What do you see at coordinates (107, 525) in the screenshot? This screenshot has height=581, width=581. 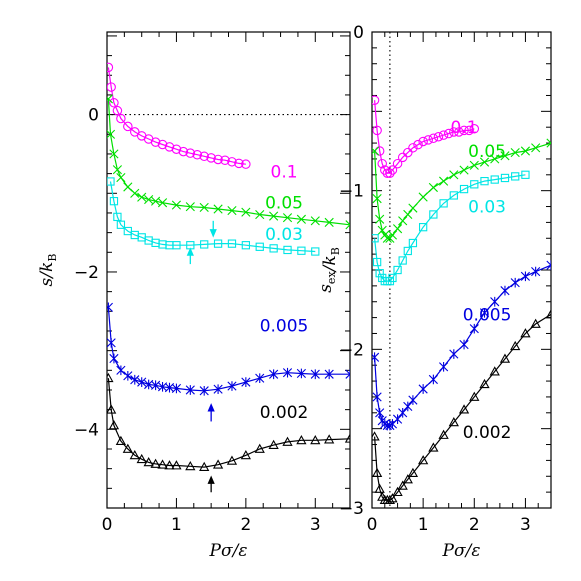 I see `x-tick-label: 0` at bounding box center [107, 525].